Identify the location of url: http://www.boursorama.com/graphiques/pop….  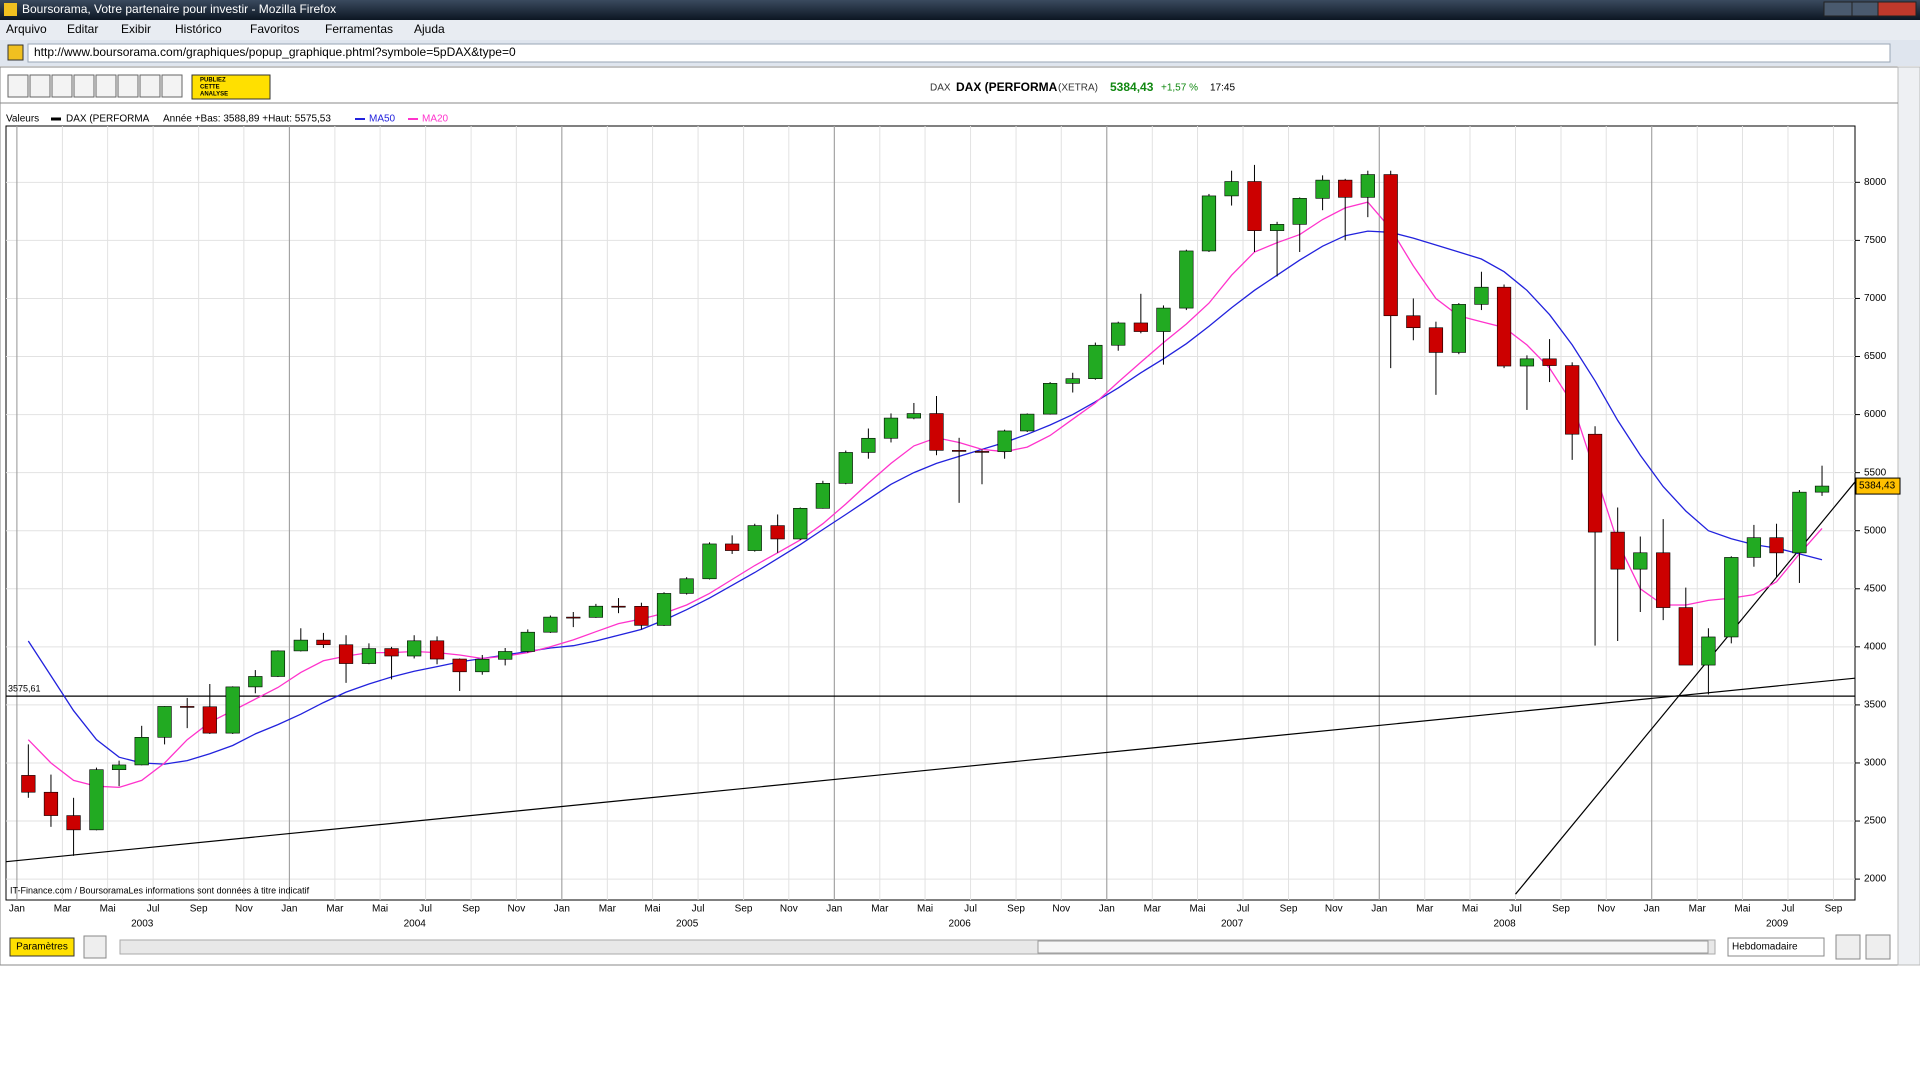
(275, 52).